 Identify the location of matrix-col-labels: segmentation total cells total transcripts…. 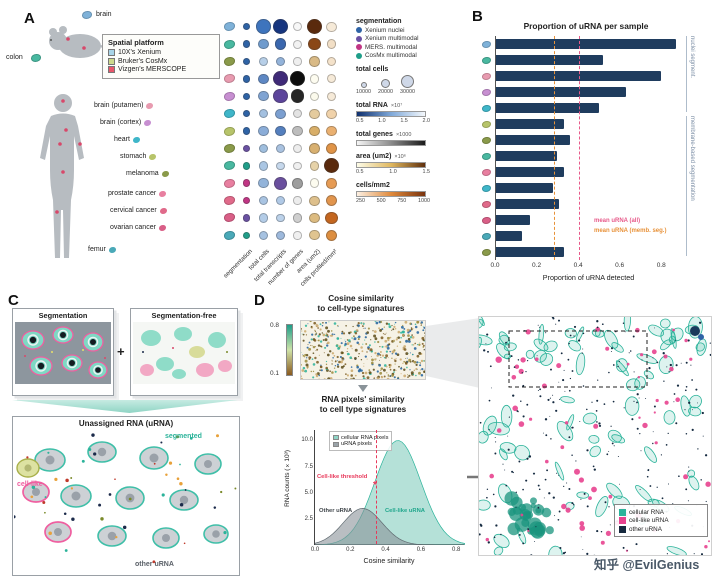
(289, 269).